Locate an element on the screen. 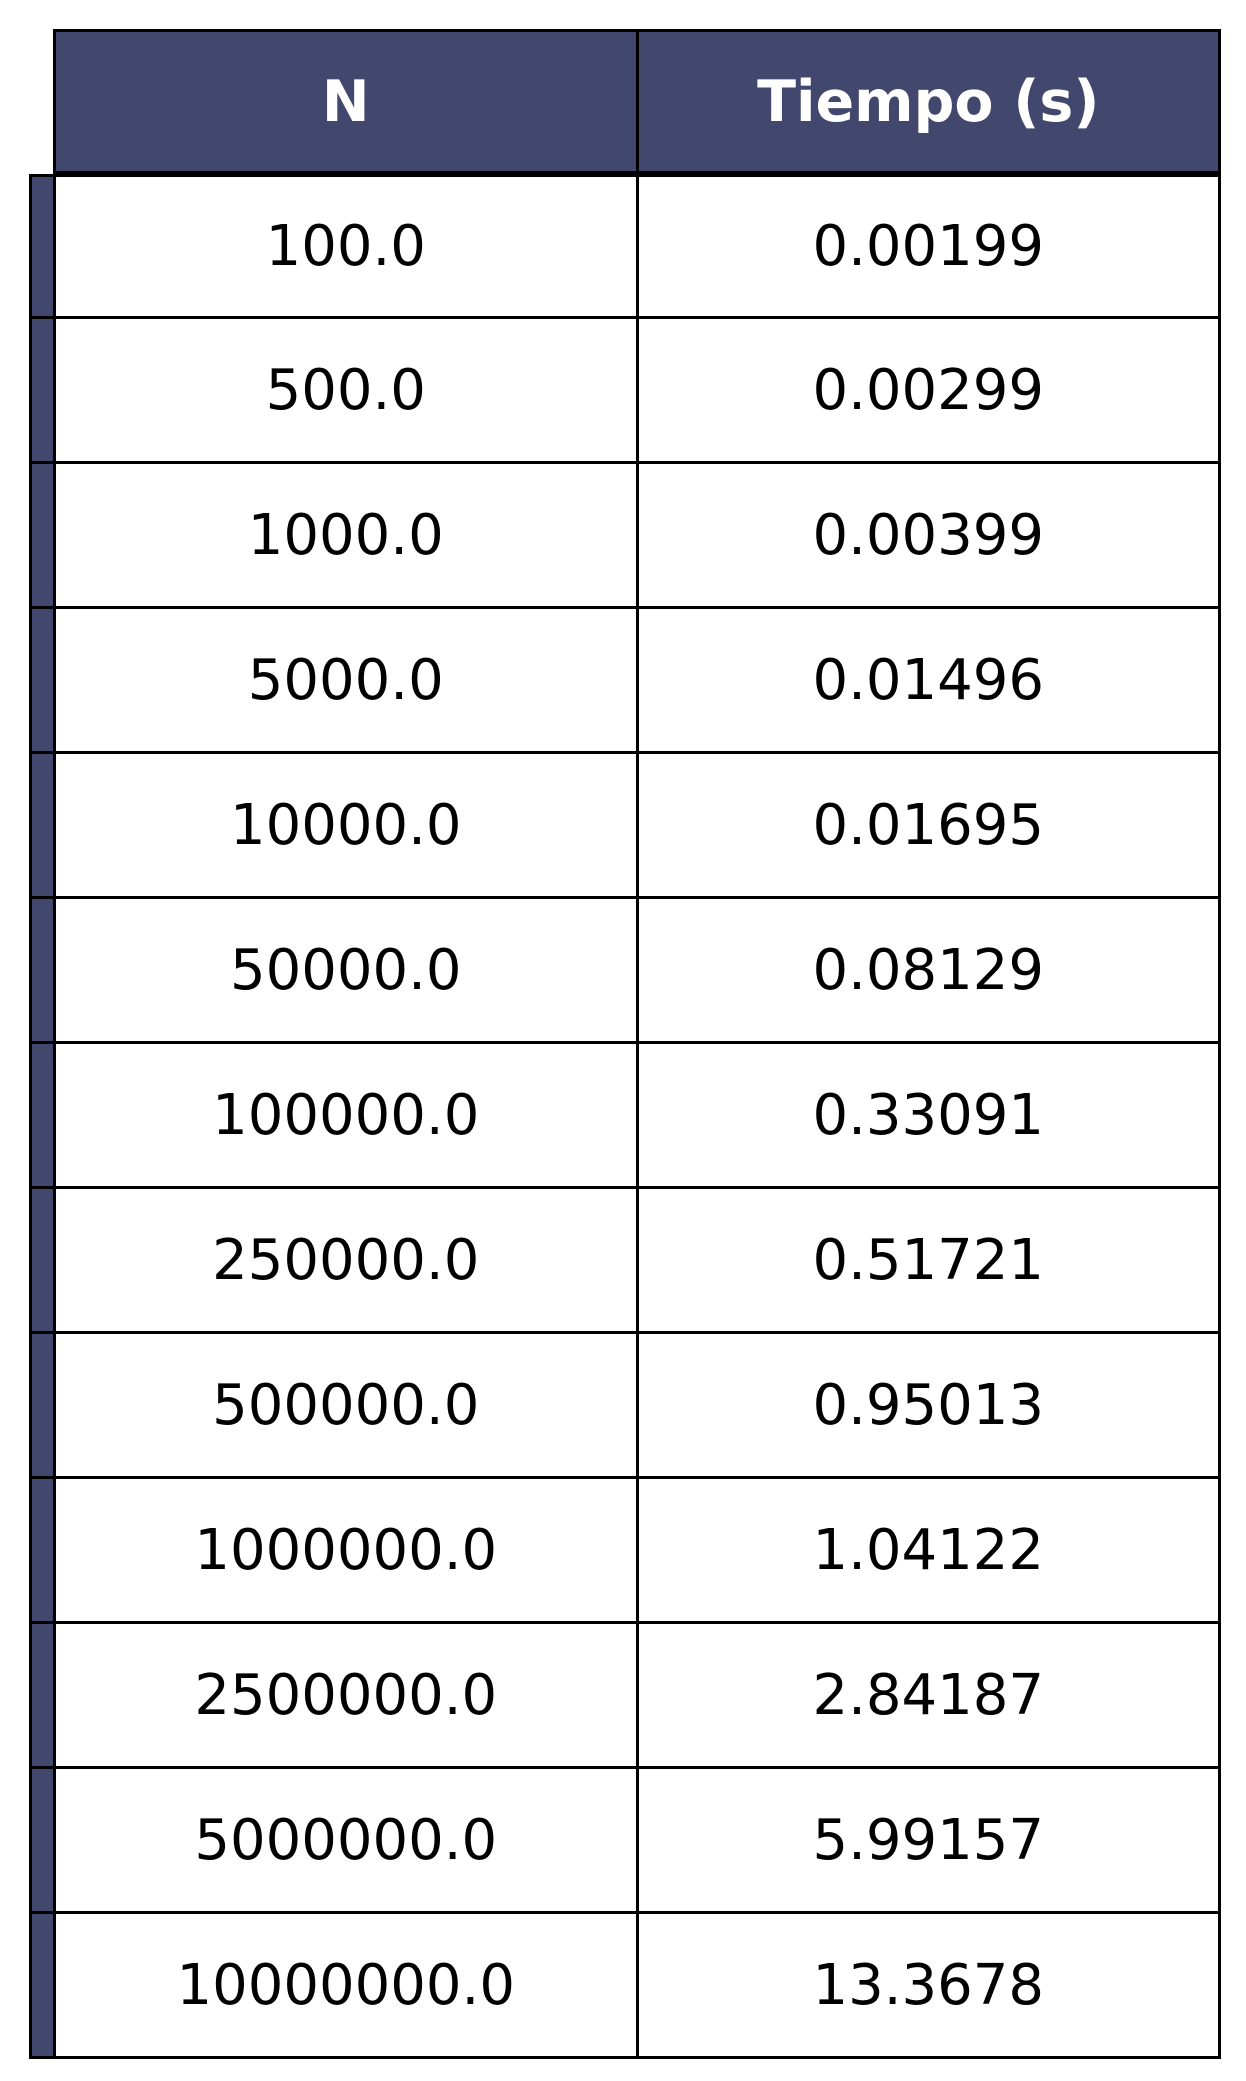 The height and width of the screenshot is (2081, 1246). cell-tiempo: 0.51721 is located at coordinates (926, 1260).